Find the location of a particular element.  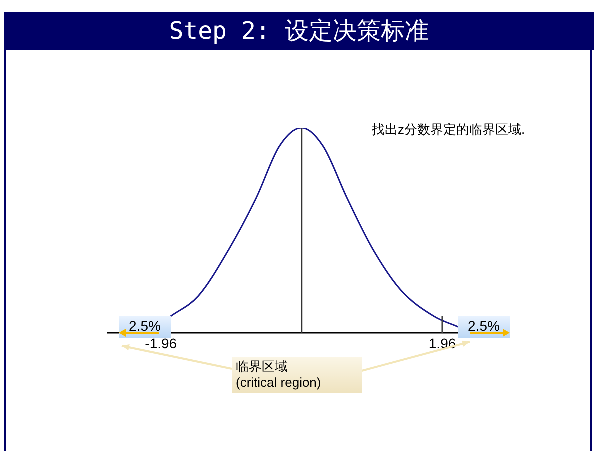

text: 临界区域 (critical region) is located at coordinates (297, 375).